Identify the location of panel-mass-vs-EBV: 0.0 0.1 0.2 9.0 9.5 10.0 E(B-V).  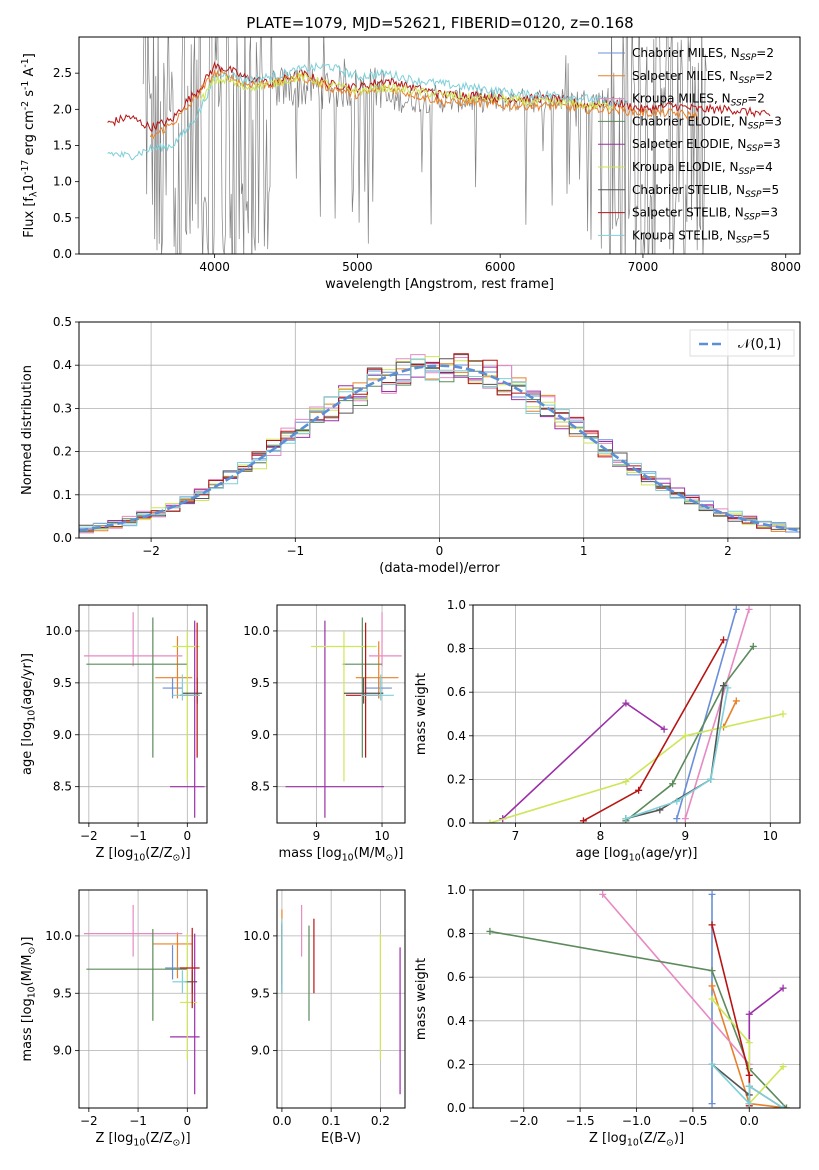
(324, 1017).